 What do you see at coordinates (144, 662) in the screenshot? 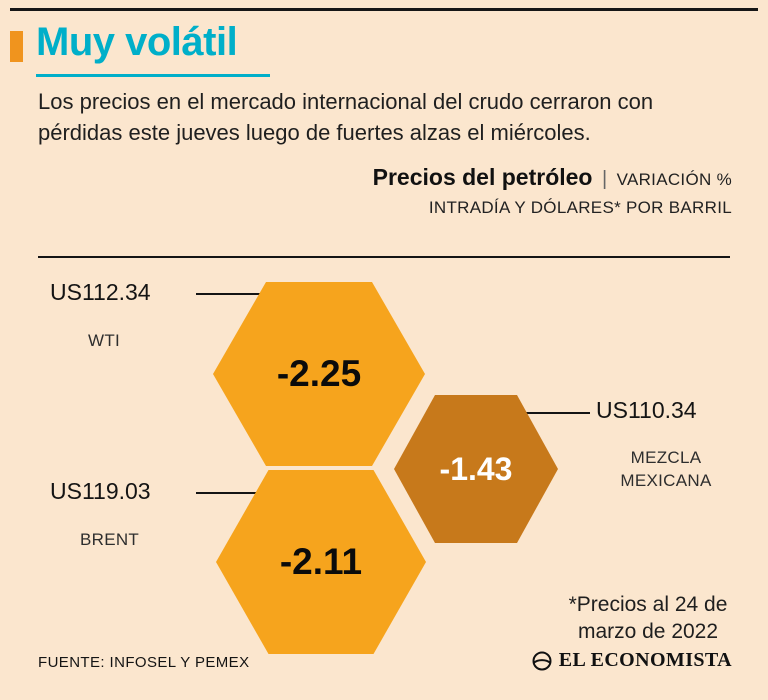
I see `source-credit: FUENTE: INFOSEL Y PEMEX` at bounding box center [144, 662].